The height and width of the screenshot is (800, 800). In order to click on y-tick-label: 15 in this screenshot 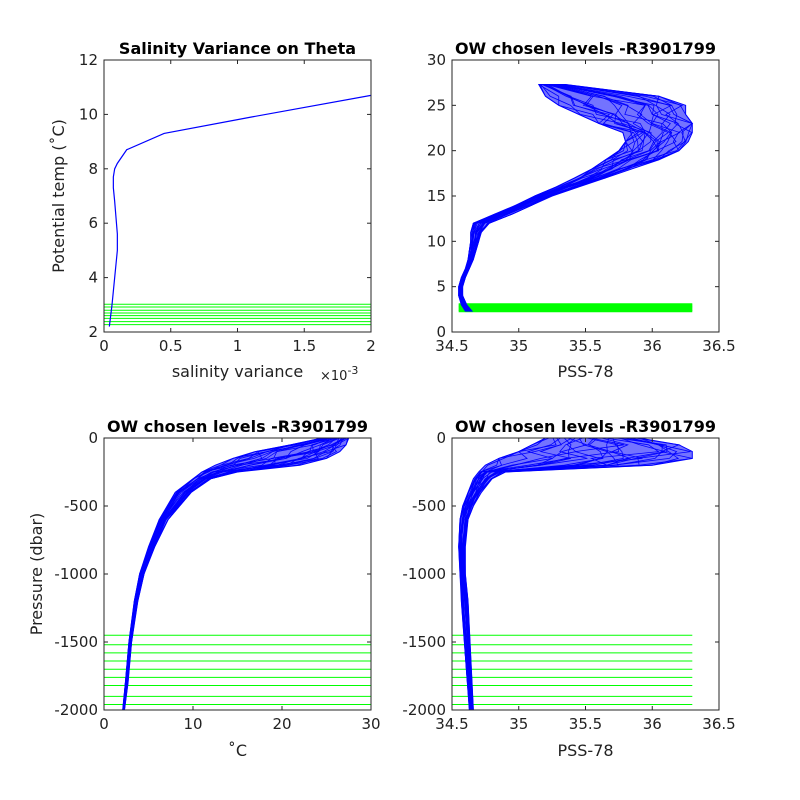, I will do `click(436, 196)`.